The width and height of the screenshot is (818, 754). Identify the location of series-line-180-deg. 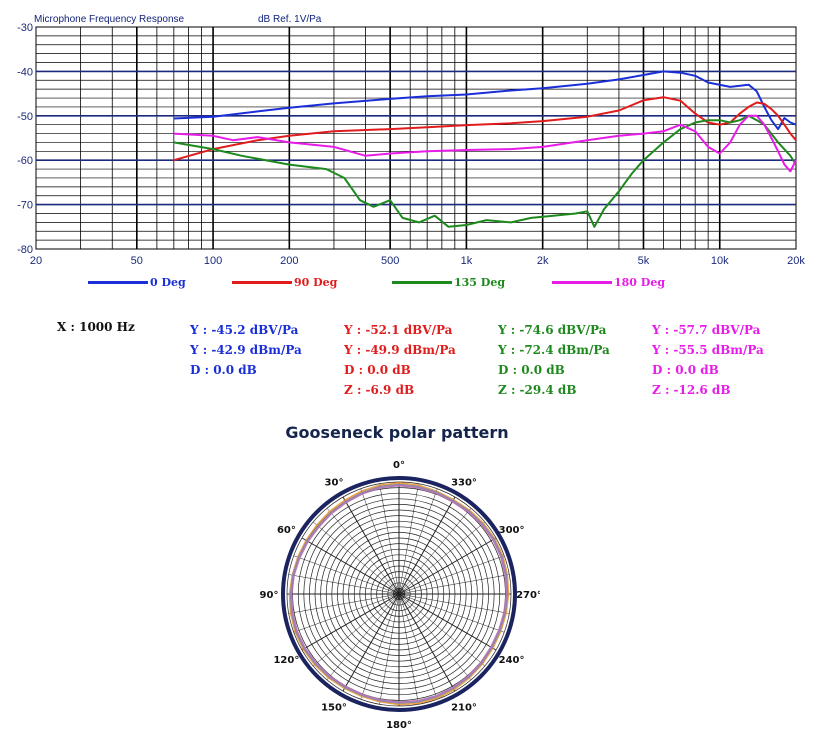
(485, 143).